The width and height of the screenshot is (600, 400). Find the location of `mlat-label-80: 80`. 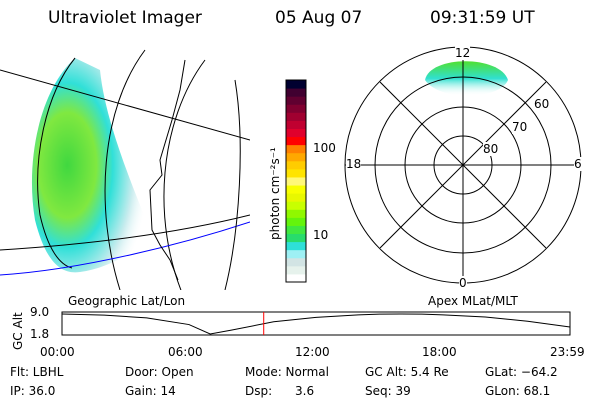

mlat-label-80: 80 is located at coordinates (491, 149).